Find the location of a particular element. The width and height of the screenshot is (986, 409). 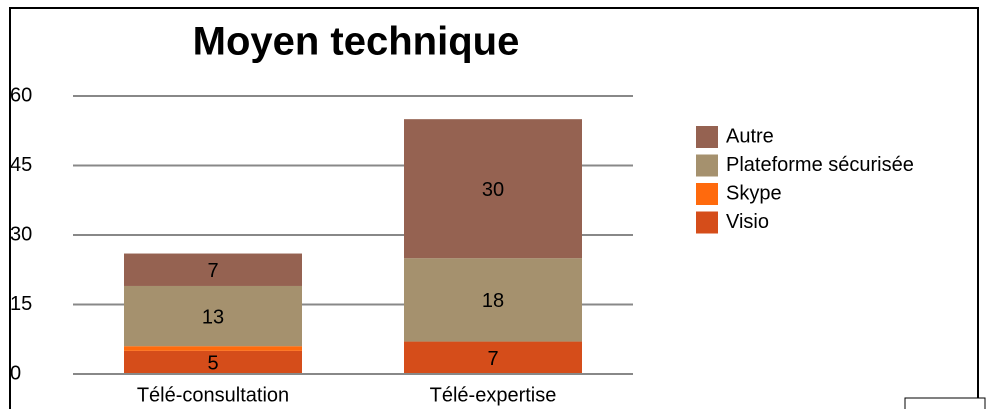

legend-label: Skype is located at coordinates (754, 193).